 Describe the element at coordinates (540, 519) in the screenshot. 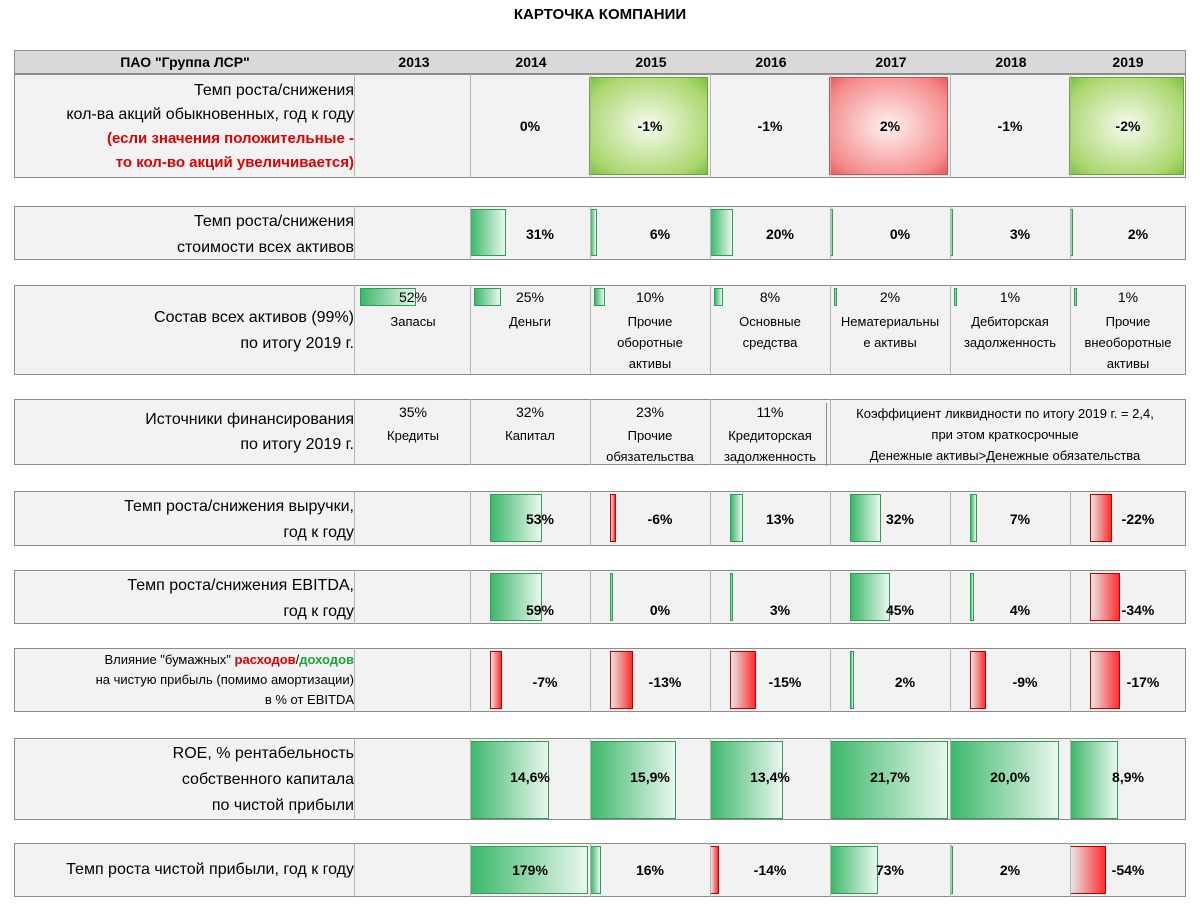

I see `revenue-value: 53%` at that location.